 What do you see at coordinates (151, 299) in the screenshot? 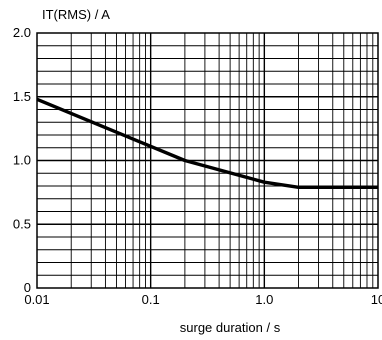
I see `x-tick-label: 0.1` at bounding box center [151, 299].